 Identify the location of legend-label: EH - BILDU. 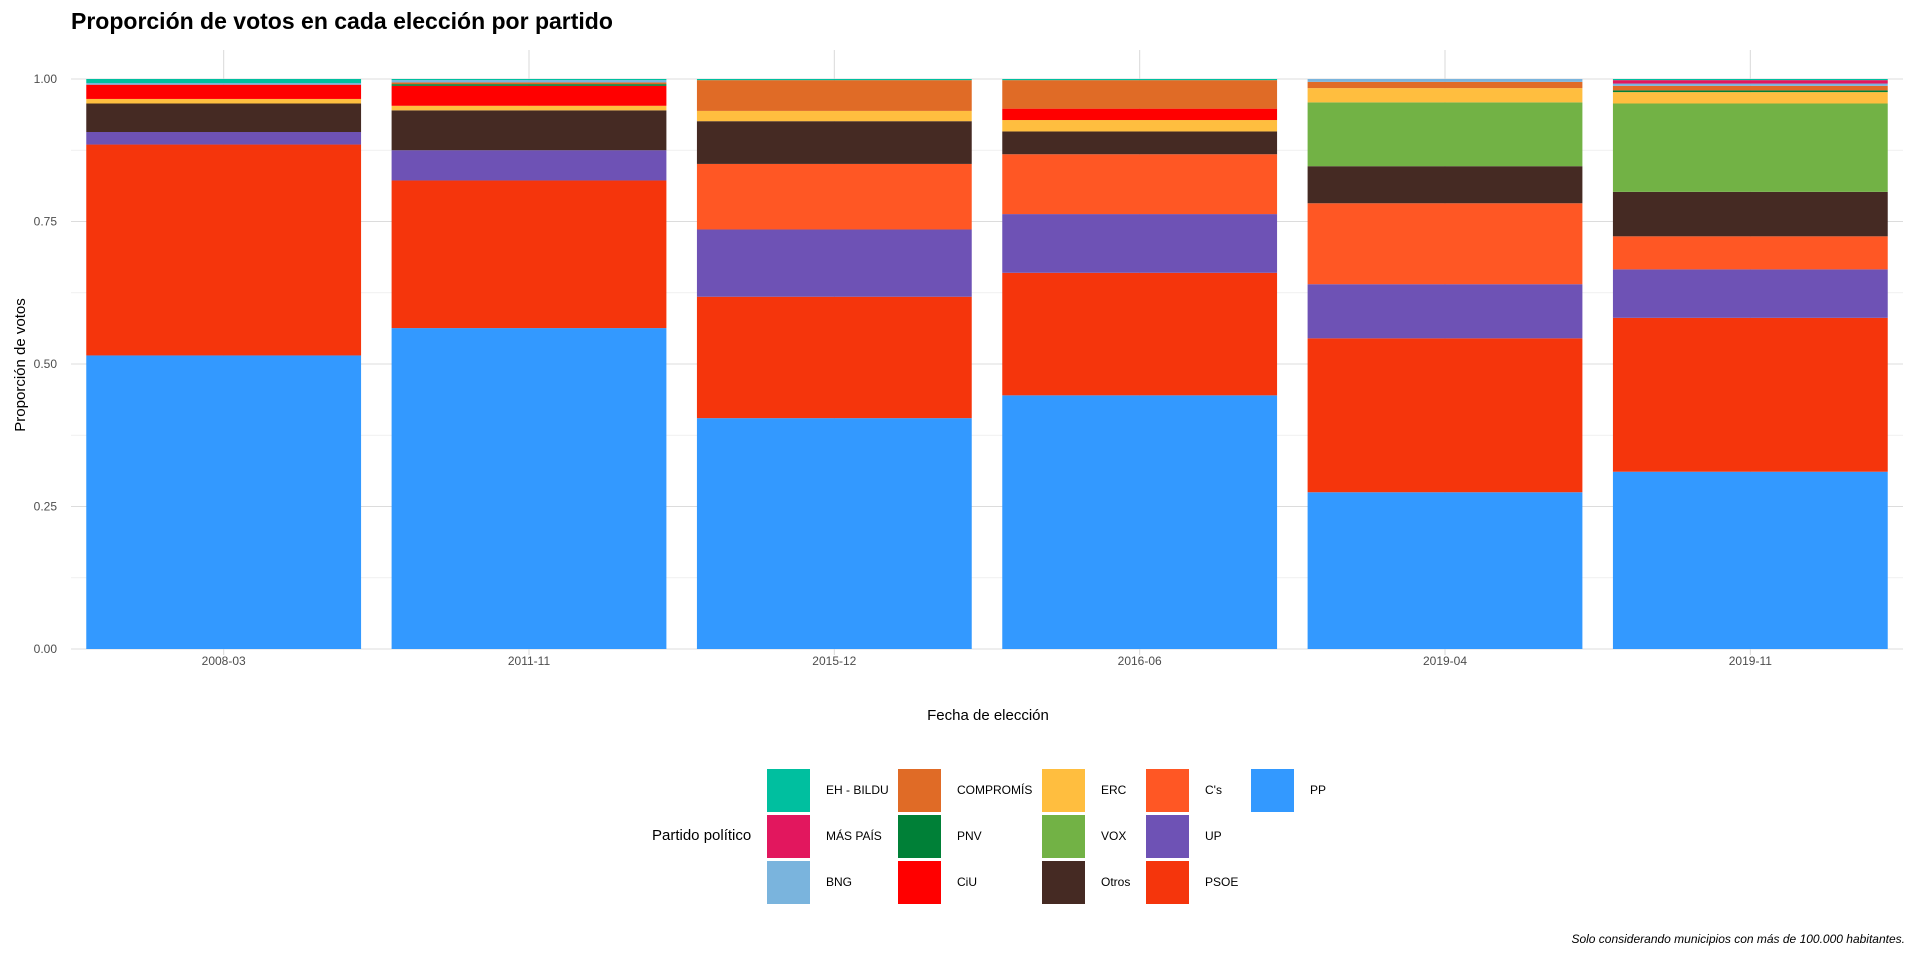
(857, 790).